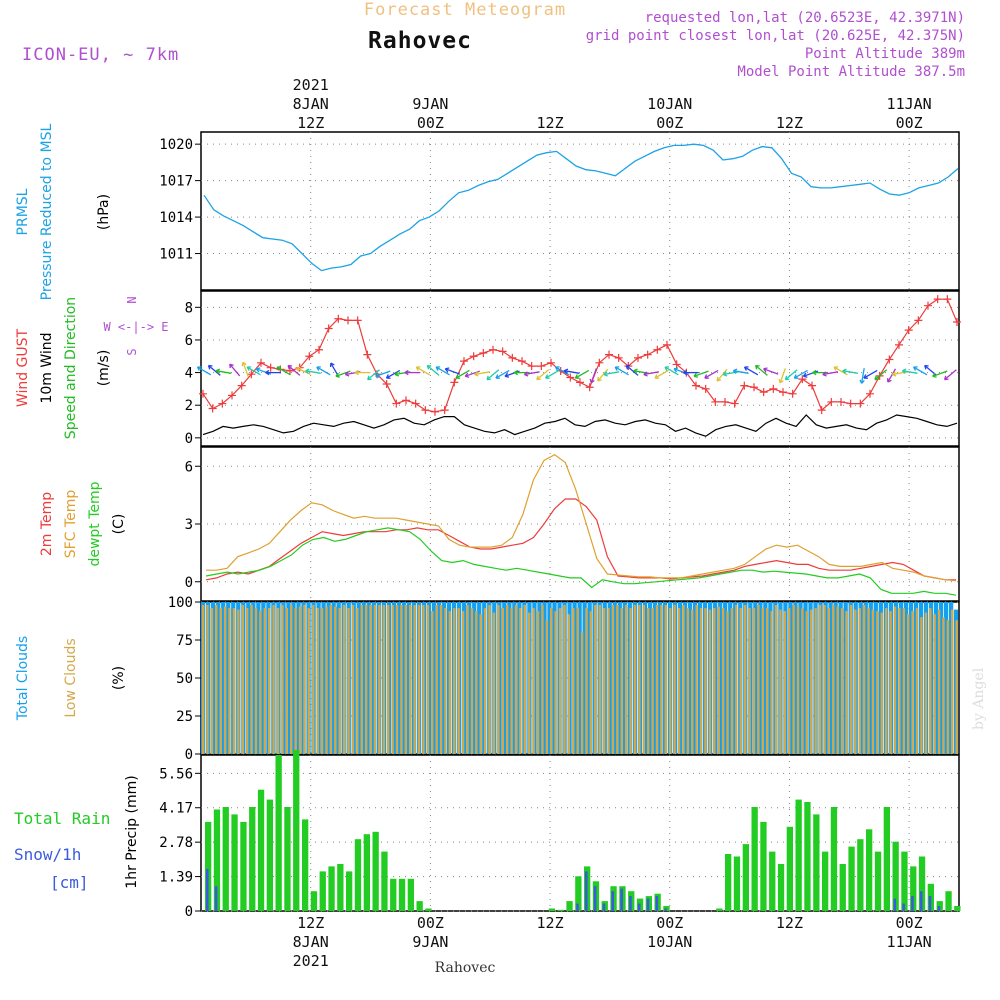 The width and height of the screenshot is (1000, 1000). I want to click on requested-lonlat: requested lon,lat (20.6523E, 42.3971N), so click(805, 18).